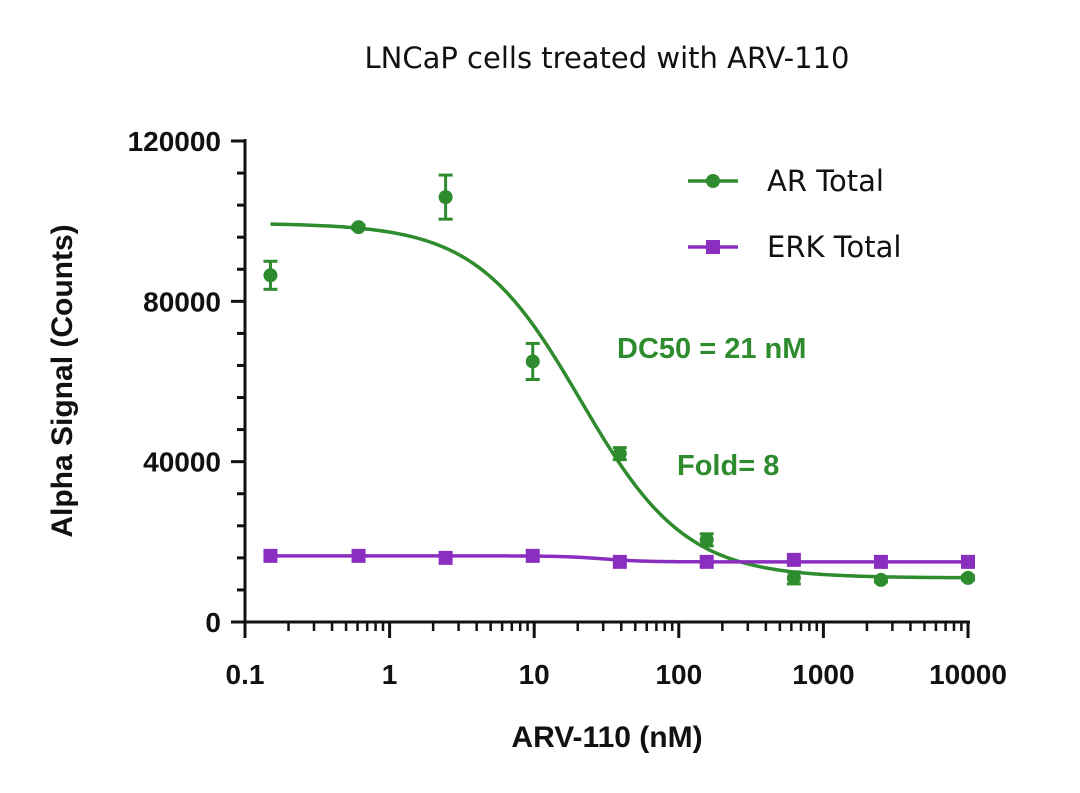 This screenshot has height=793, width=1080. What do you see at coordinates (213, 622) in the screenshot?
I see `y-tick-label: 0` at bounding box center [213, 622].